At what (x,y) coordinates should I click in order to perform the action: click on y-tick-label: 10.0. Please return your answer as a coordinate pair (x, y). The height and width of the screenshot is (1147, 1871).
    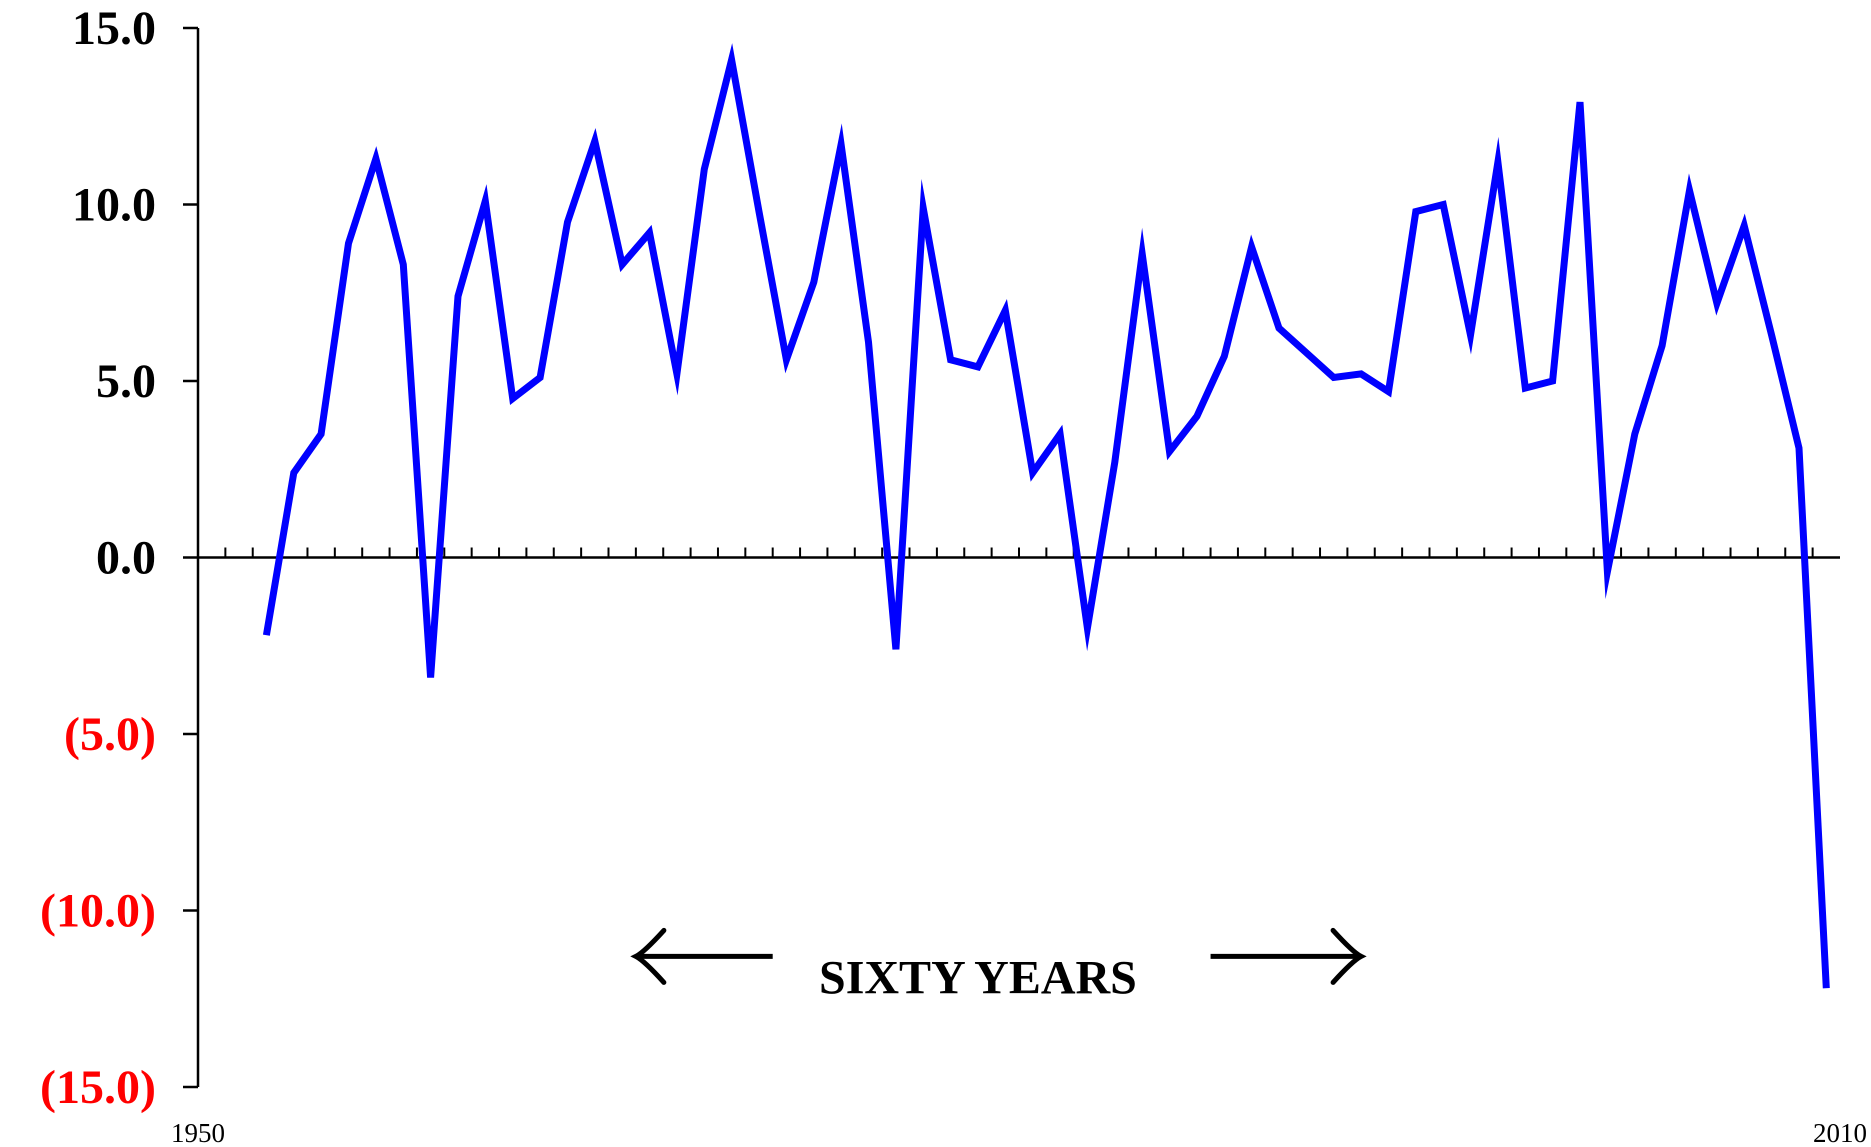
    Looking at the image, I should click on (114, 205).